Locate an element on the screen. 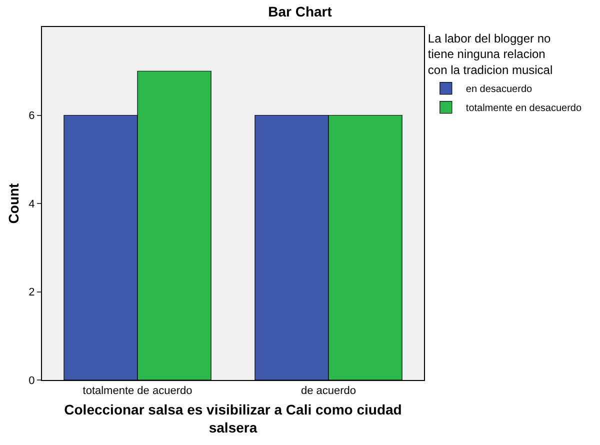 This screenshot has height=445, width=600. chart-title: Bar Chart is located at coordinates (300, 11).